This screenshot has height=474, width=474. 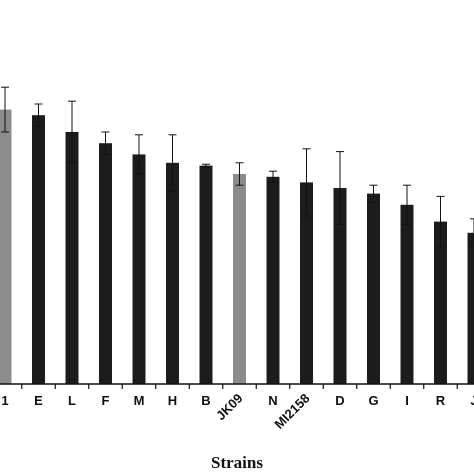 What do you see at coordinates (172, 163) in the screenshot?
I see `error-bar-H` at bounding box center [172, 163].